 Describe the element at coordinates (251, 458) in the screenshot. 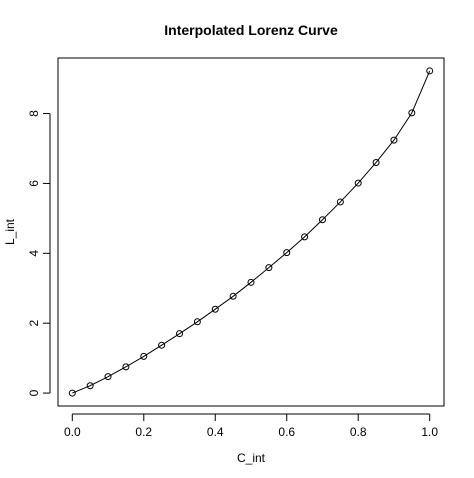

I see `x-axis-label: C_int` at that location.